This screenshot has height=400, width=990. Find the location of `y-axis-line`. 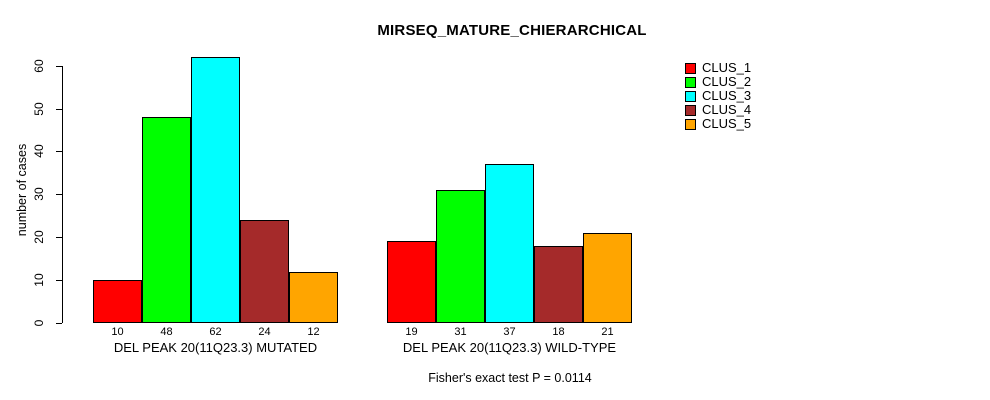

y-axis-line is located at coordinates (62, 194).